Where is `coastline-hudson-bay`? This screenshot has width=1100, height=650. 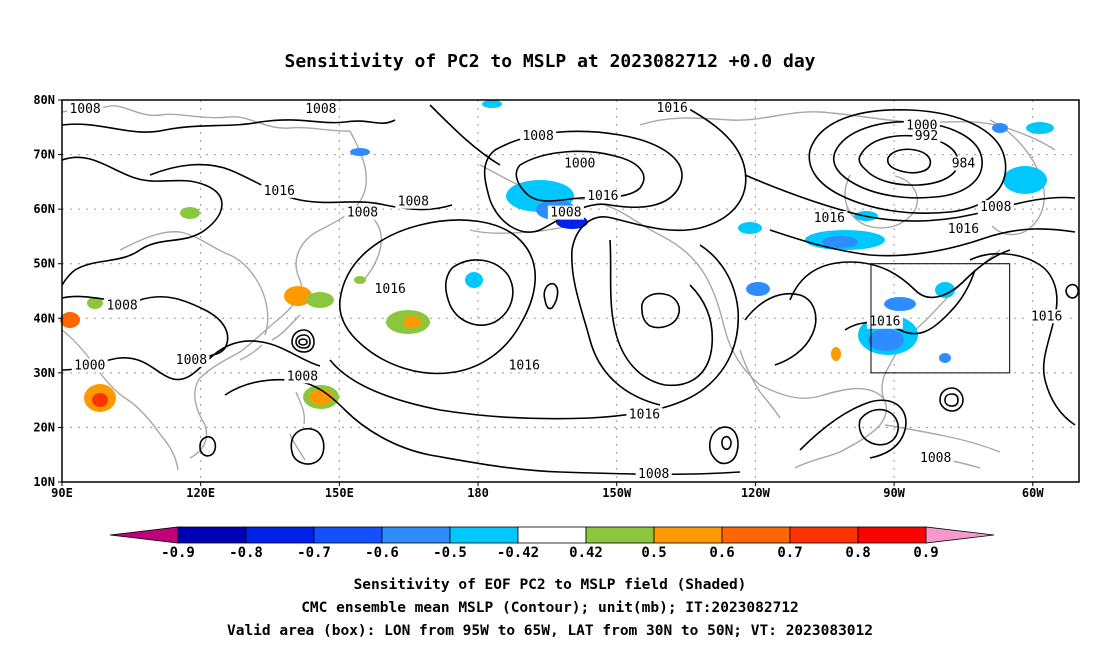 coastline-hudson-bay is located at coordinates (881, 201).